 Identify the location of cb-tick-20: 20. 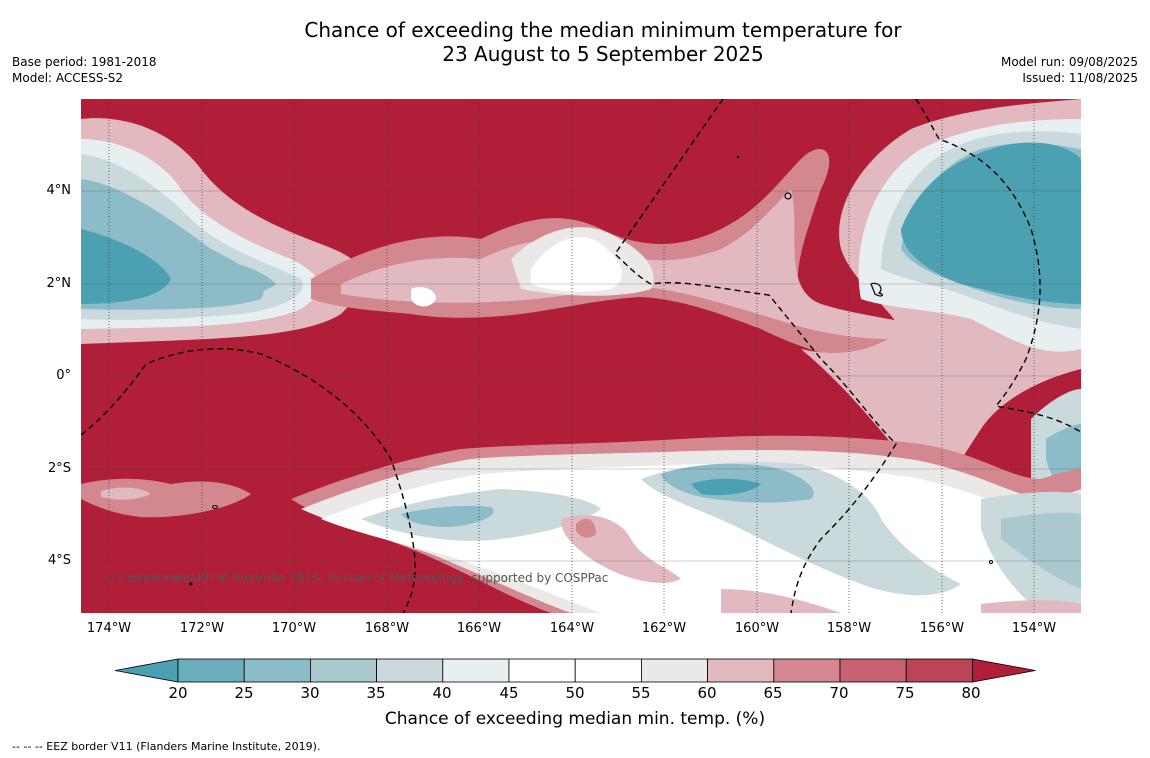
(178, 693).